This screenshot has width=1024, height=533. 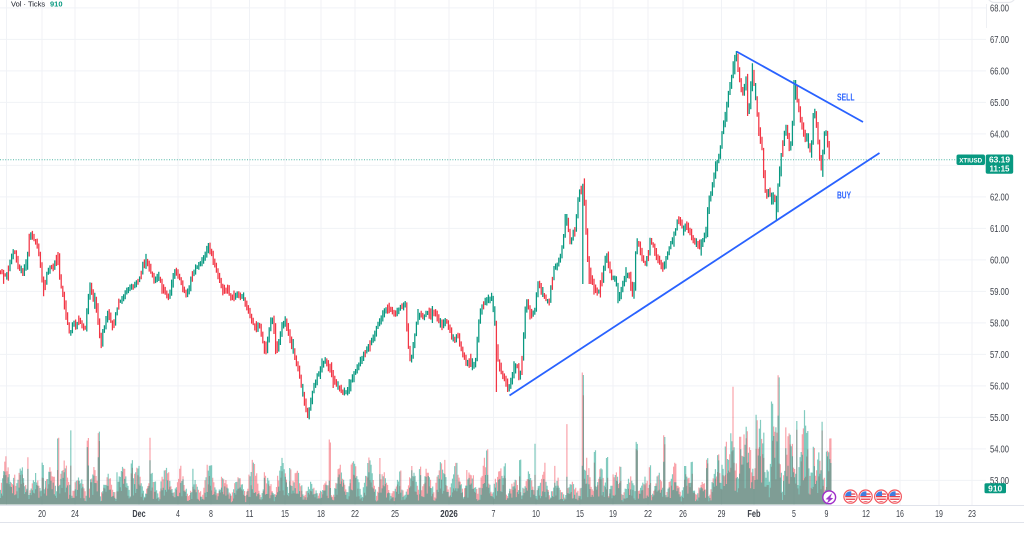 What do you see at coordinates (999, 103) in the screenshot?
I see `svg-text: 65.00` at bounding box center [999, 103].